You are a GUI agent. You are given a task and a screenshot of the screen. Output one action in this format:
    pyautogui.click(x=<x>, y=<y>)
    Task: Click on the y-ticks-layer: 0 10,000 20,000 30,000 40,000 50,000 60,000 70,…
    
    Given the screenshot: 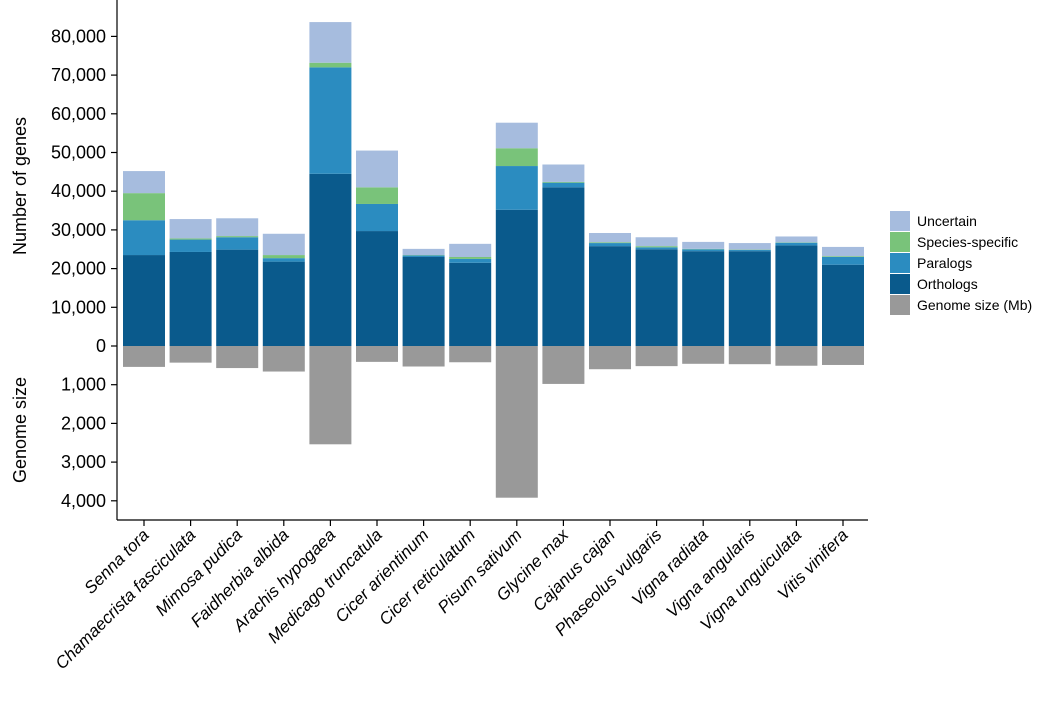 What is the action you would take?
    pyautogui.click(x=84, y=268)
    